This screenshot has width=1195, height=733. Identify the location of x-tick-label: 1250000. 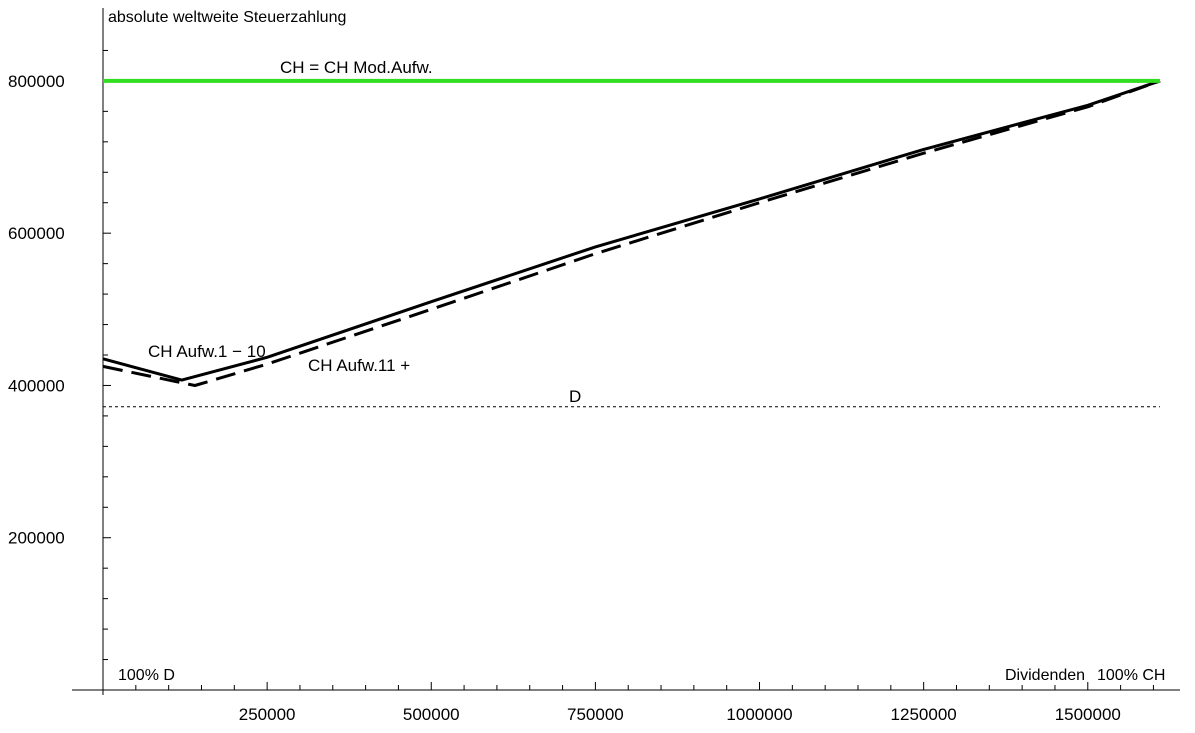
(924, 714).